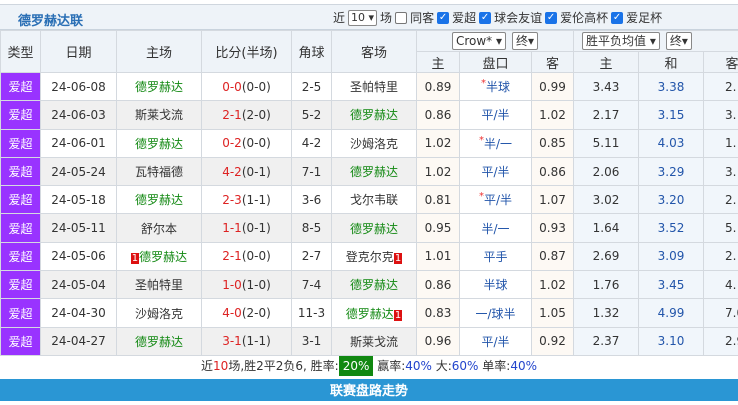 Image resolution: width=738 pixels, height=405 pixels. I want to click on ah-line-cell: *半球, so click(496, 87).